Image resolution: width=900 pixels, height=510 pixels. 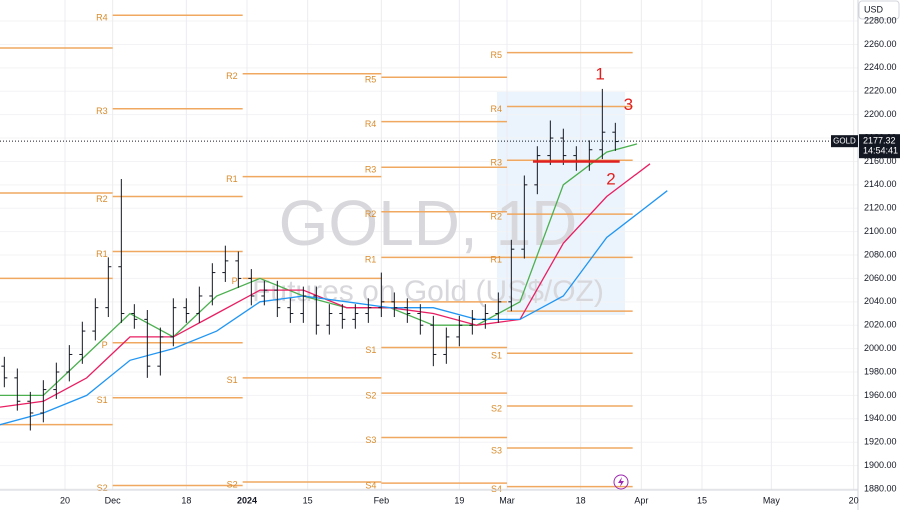 I want to click on y-tick-label: 2160.00, so click(x=880, y=161).